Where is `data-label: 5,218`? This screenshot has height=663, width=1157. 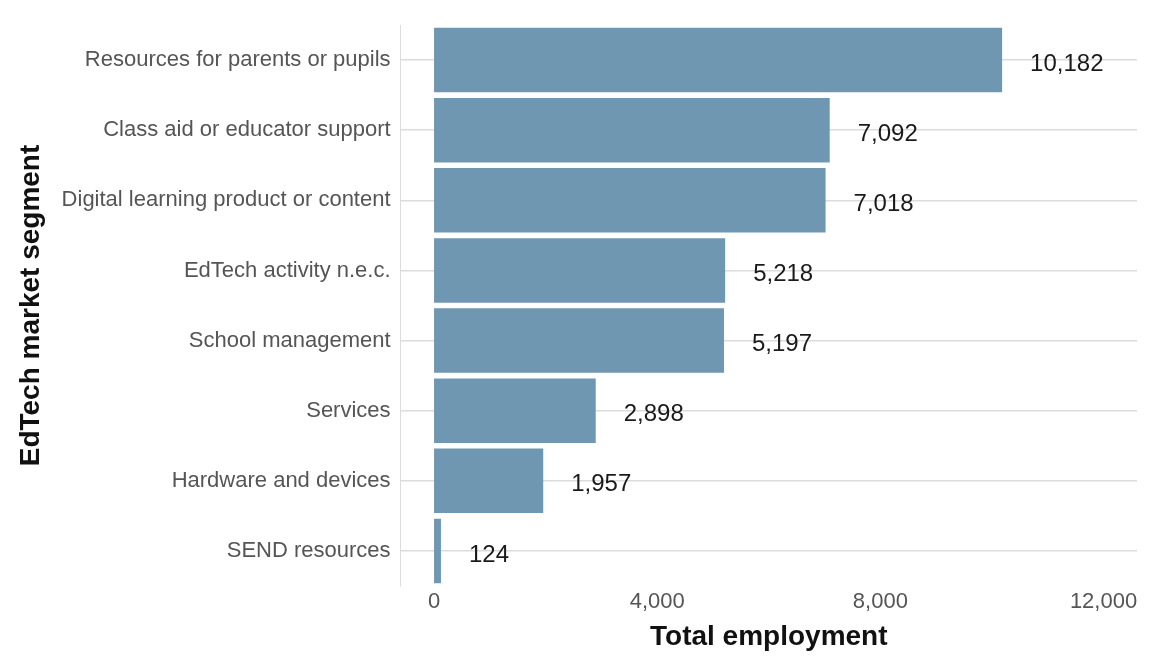 data-label: 5,218 is located at coordinates (783, 273).